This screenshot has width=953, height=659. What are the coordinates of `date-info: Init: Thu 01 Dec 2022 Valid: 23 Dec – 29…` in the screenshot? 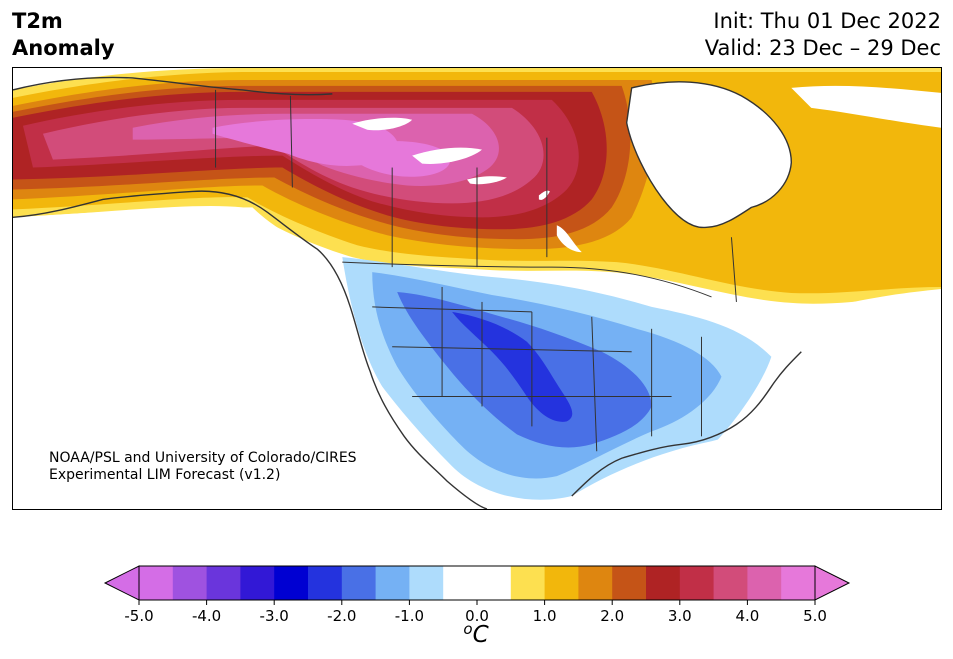 It's located at (823, 35).